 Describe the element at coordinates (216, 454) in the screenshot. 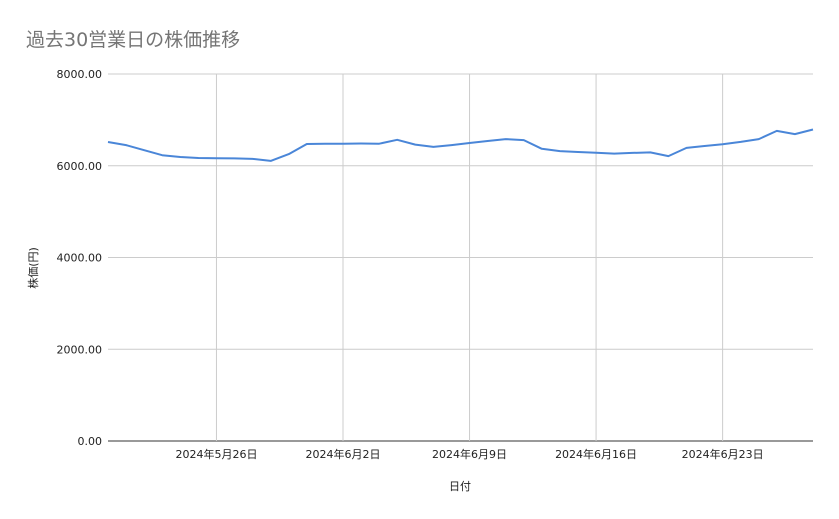

I see `x-tick-label: 2024年5月26日` at that location.